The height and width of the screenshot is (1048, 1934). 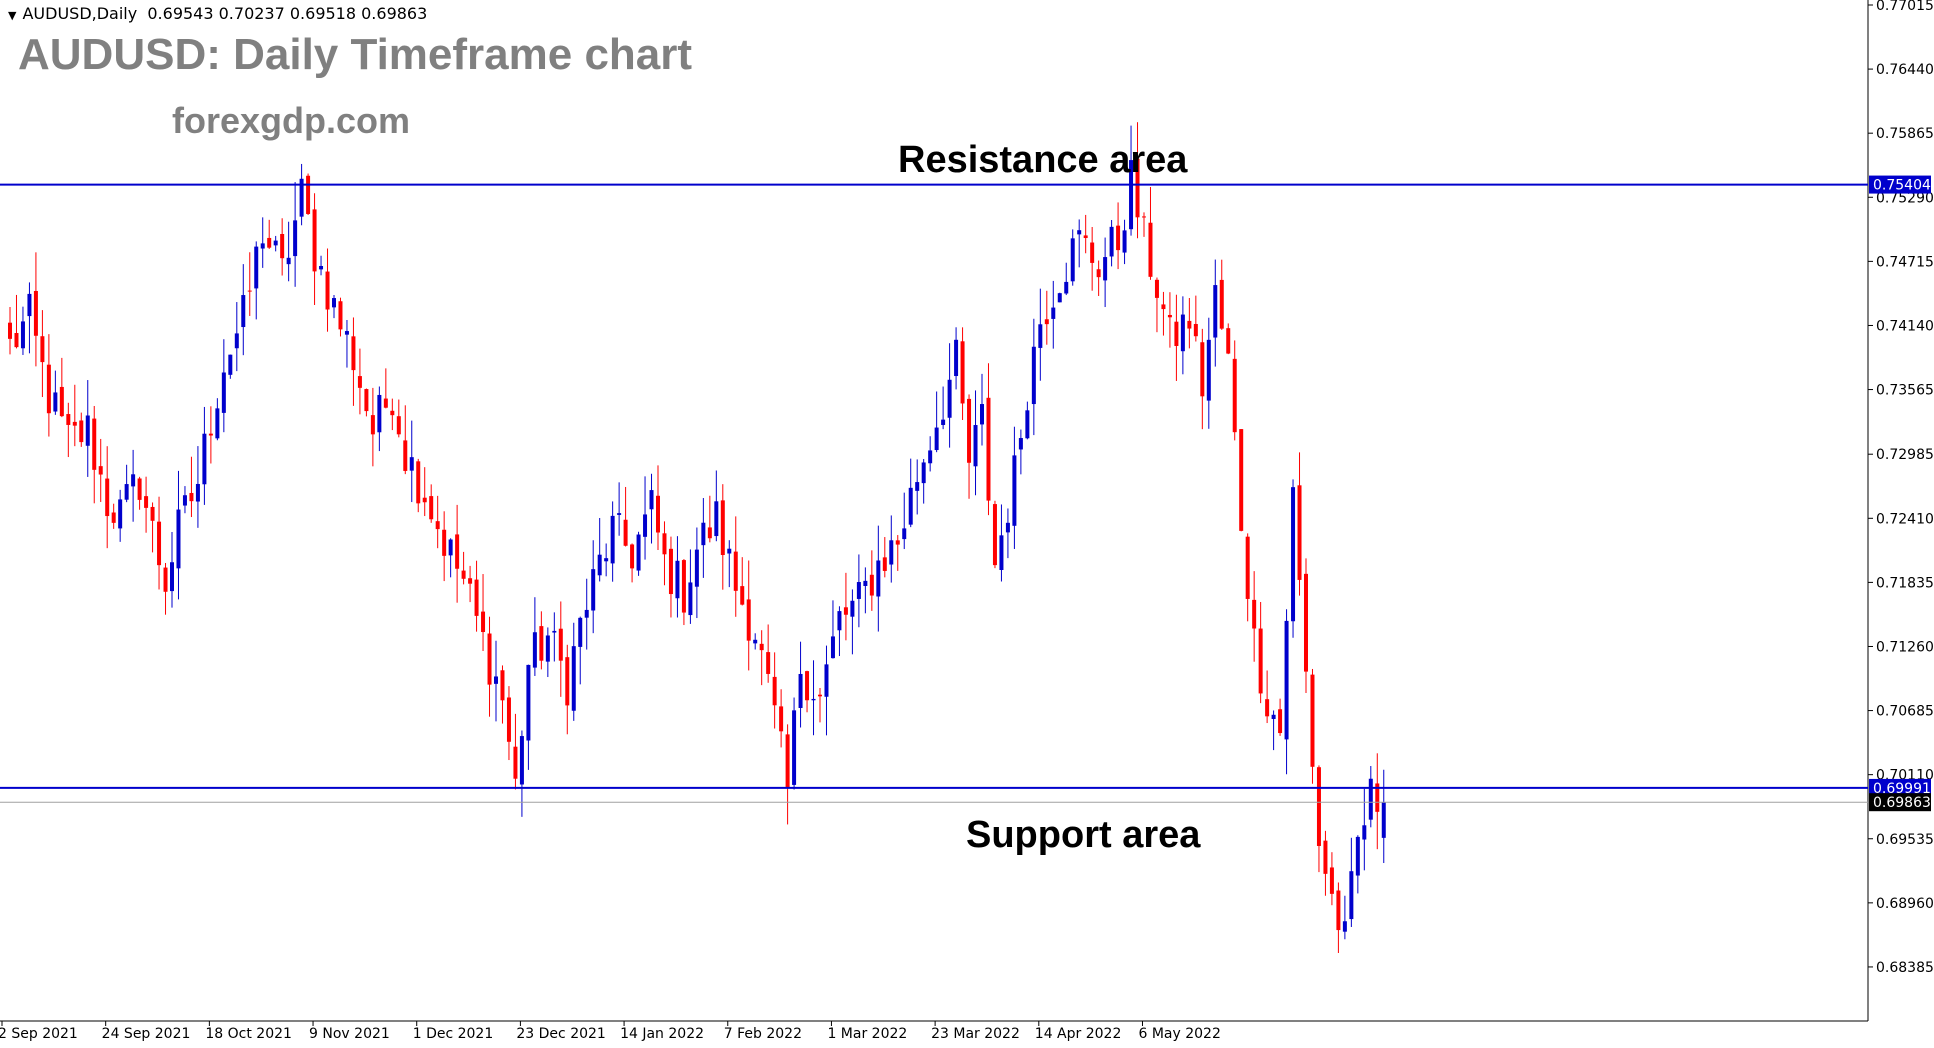 What do you see at coordinates (1905, 391) in the screenshot?
I see `y-tick-label: 0.73565` at bounding box center [1905, 391].